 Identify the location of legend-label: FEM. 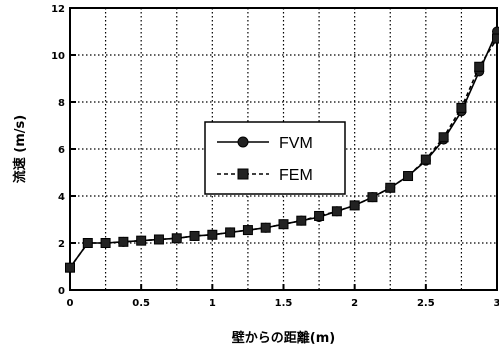
(296, 175).